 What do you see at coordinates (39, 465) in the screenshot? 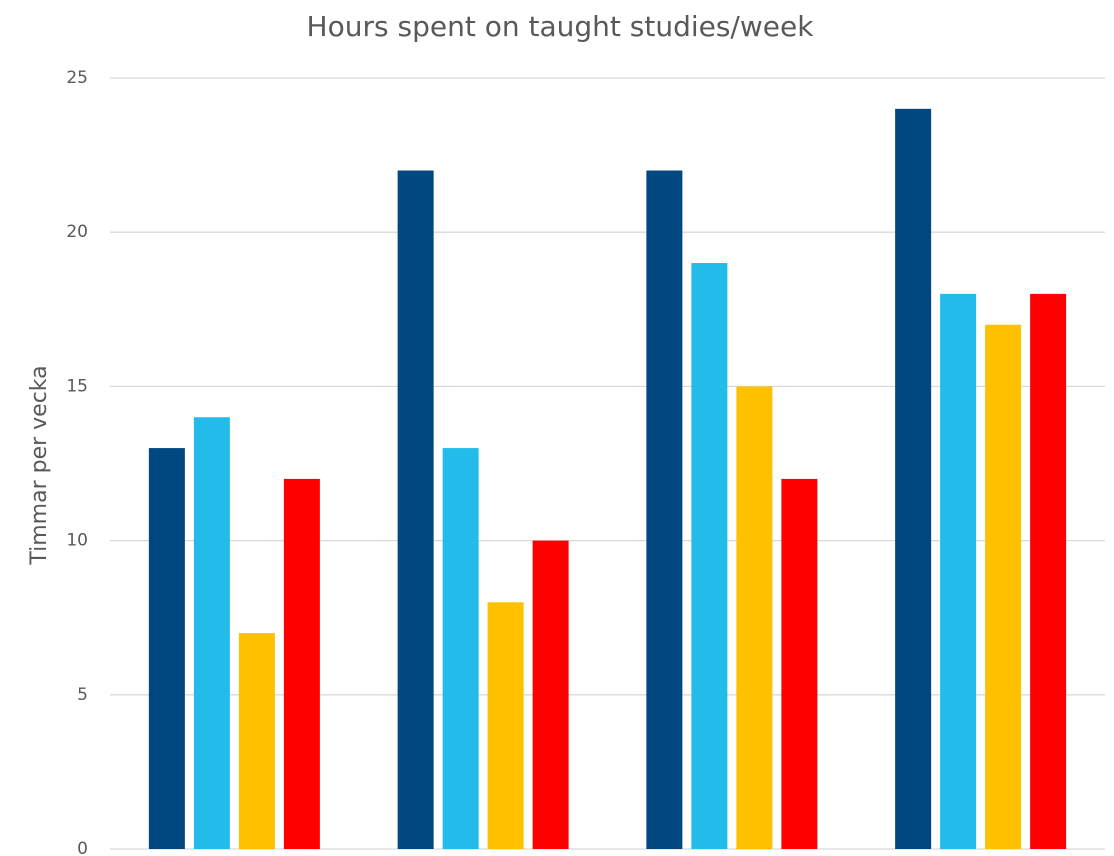
I see `y-axis-label: Timmar per vecka` at bounding box center [39, 465].